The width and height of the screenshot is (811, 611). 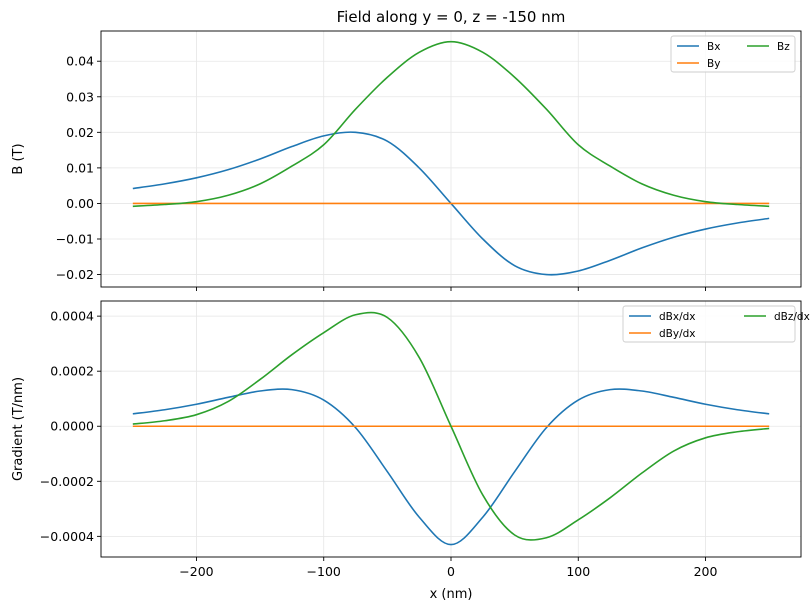 What do you see at coordinates (80, 167) in the screenshot?
I see `y-tick-label: 0.01` at bounding box center [80, 167].